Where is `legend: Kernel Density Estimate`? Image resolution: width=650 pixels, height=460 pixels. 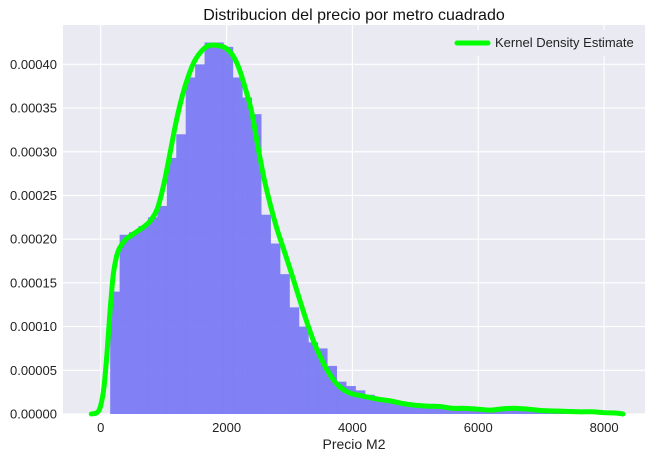
legend: Kernel Density Estimate is located at coordinates (543, 43).